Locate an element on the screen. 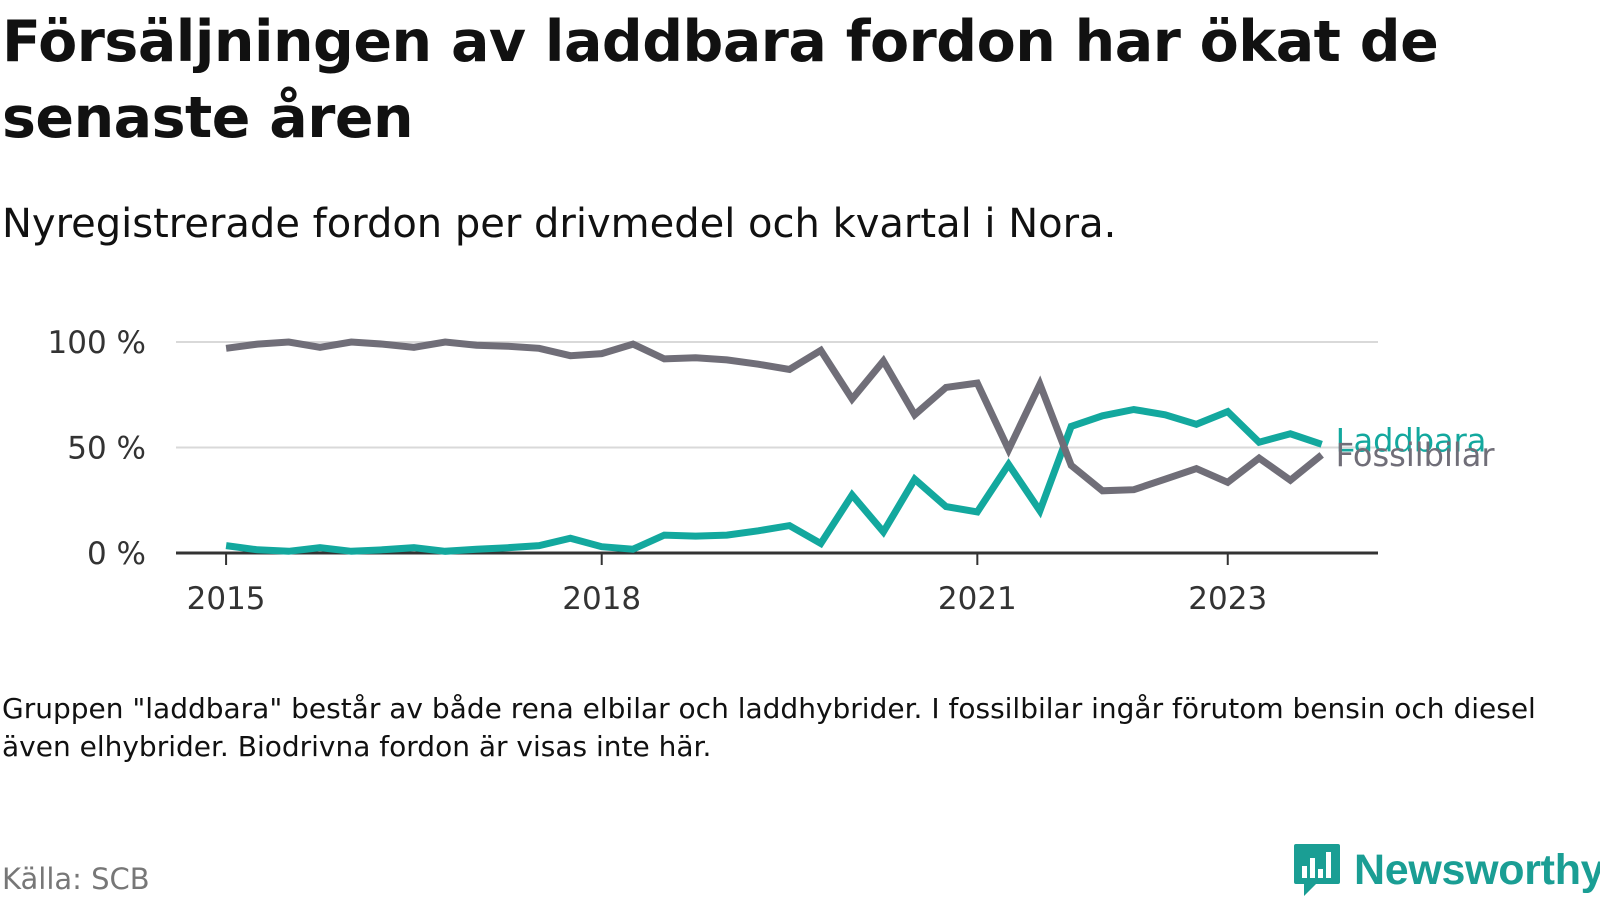  x-tick-label-2015: 2015 is located at coordinates (226, 599).